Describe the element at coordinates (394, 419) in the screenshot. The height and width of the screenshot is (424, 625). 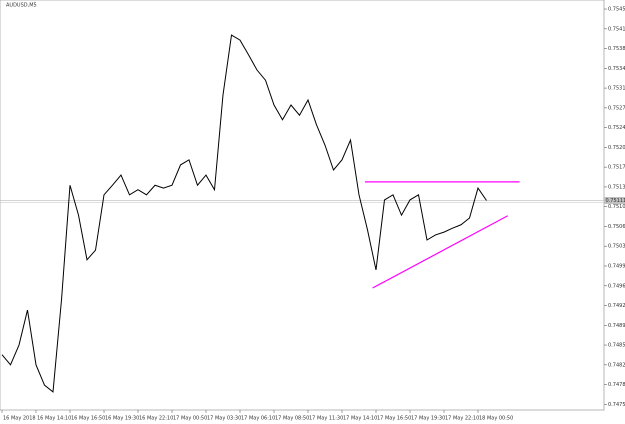
I see `x-tick-label: 17 May 16:50` at that location.